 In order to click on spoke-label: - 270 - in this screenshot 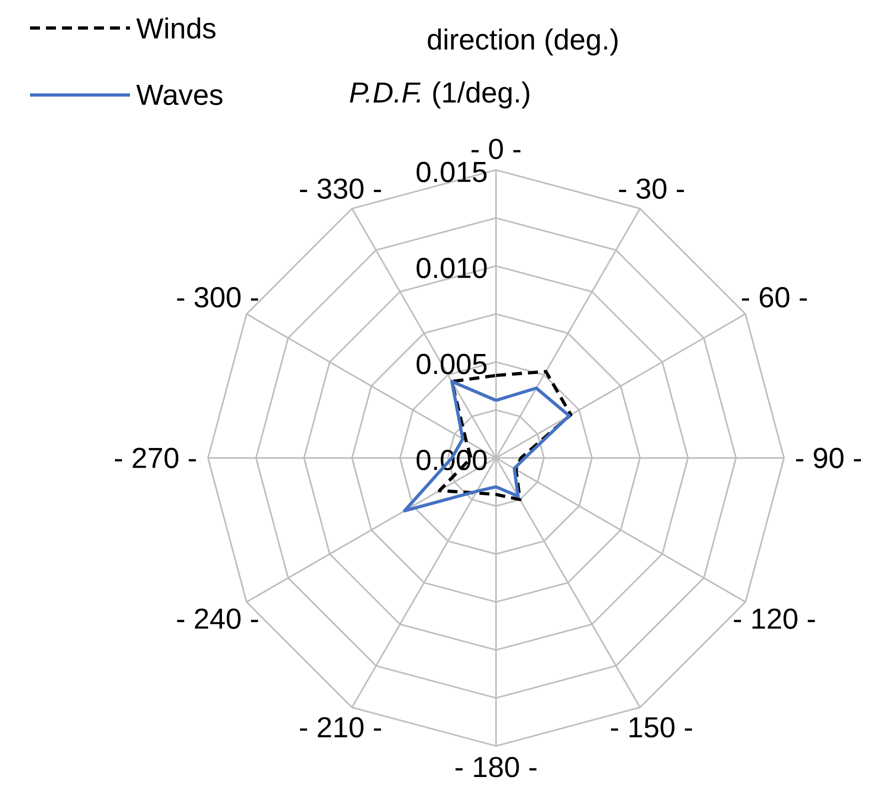, I will do `click(155, 458)`.